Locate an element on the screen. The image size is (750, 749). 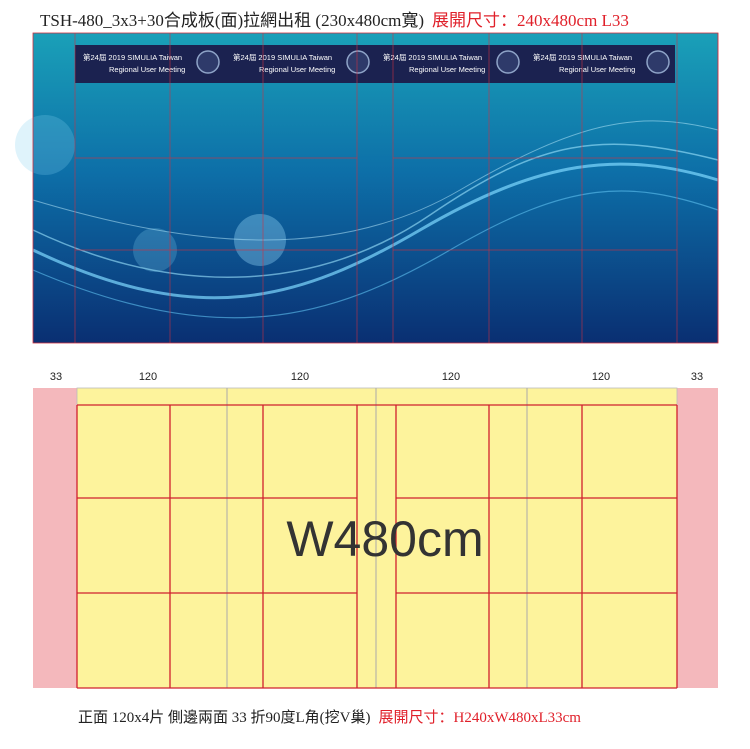
wave is located at coordinates (375, 180).